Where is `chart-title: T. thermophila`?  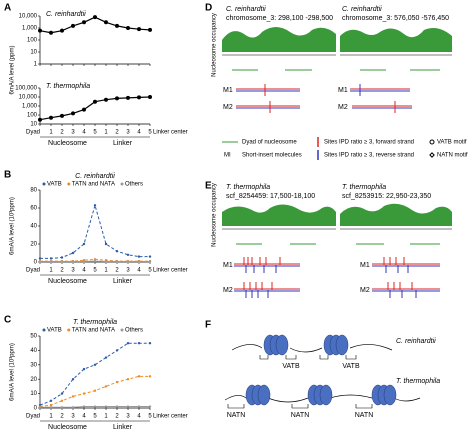 chart-title: T. thermophila is located at coordinates (68, 86).